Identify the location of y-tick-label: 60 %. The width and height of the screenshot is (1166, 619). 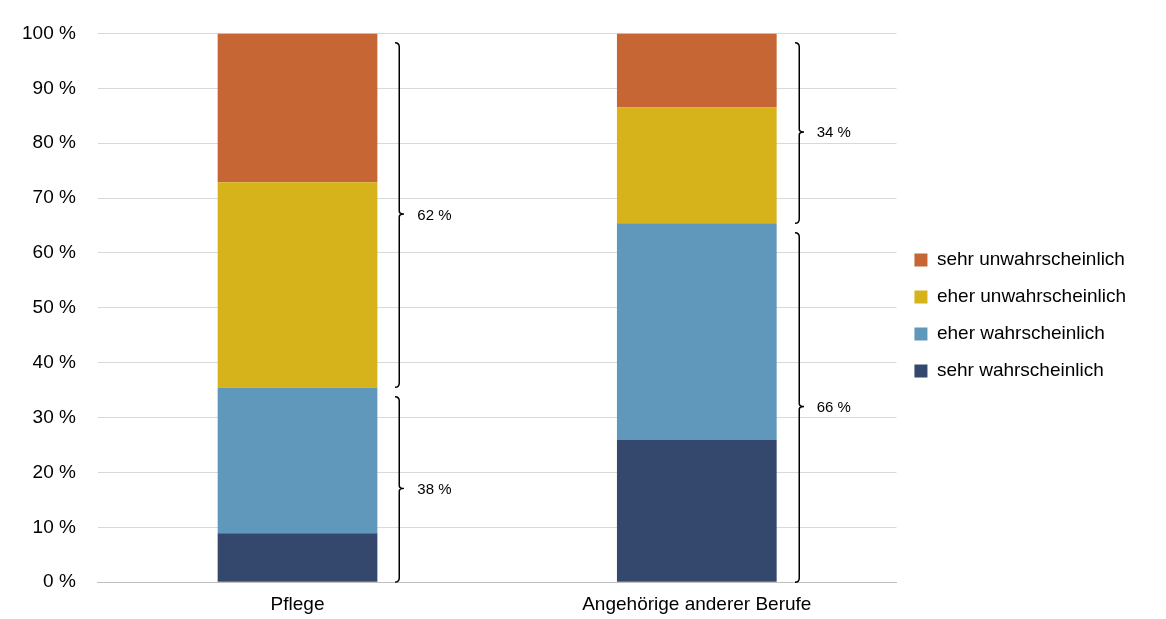
(54, 252).